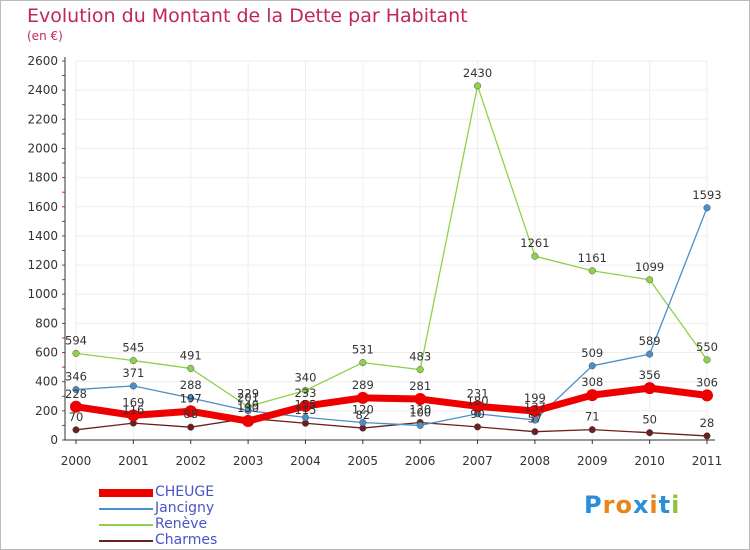 The height and width of the screenshot is (550, 750). I want to click on y-tick-label: 2400, so click(42, 90).